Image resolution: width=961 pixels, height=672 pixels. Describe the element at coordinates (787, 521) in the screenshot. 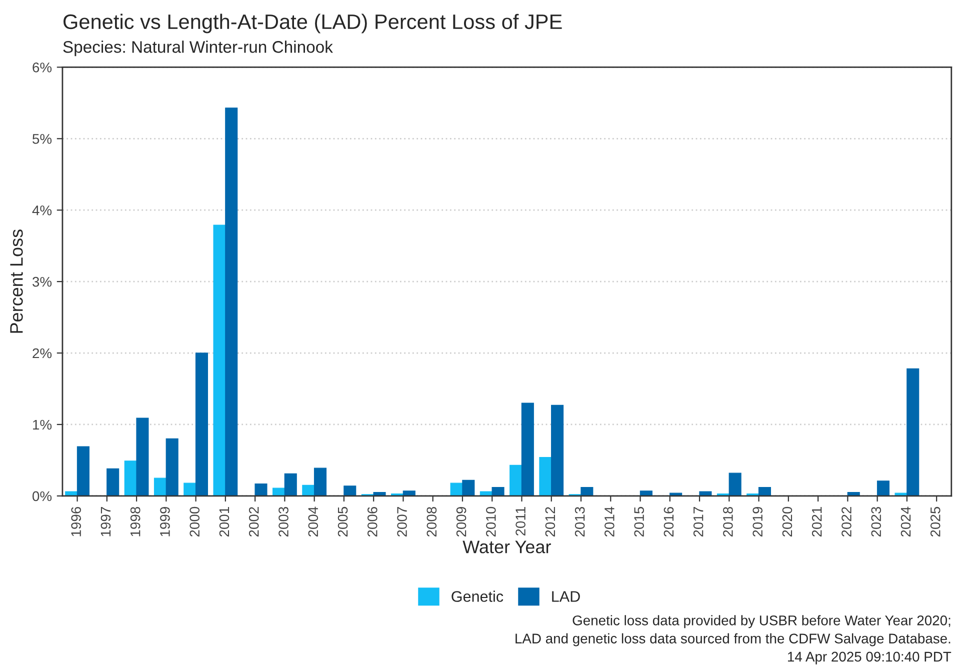

I see `x-tick-label: 2020` at that location.